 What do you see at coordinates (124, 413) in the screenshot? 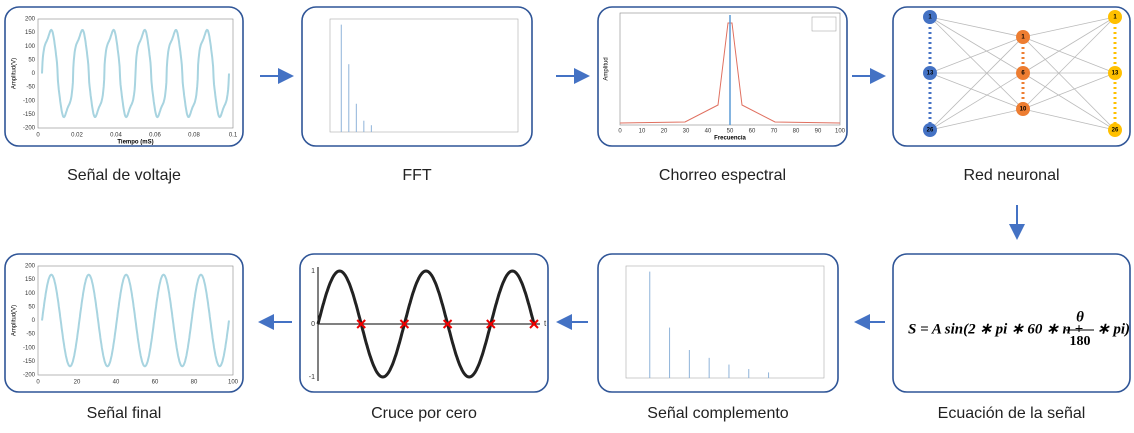
I see `node-label: Señal final` at bounding box center [124, 413].